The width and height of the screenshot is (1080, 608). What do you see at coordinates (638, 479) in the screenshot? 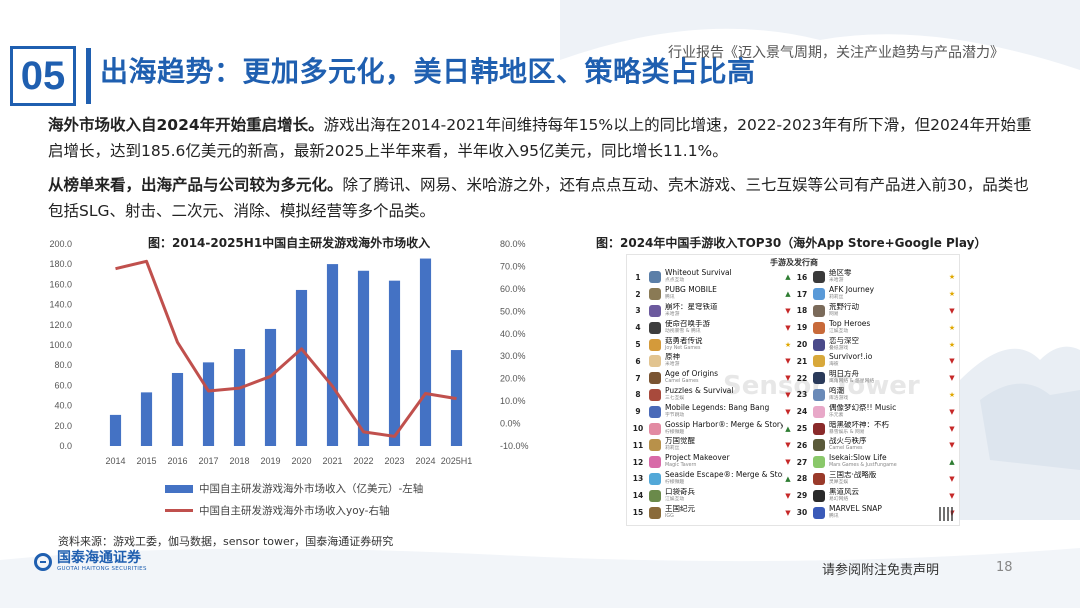
I see `rank-number: 13` at bounding box center [638, 479].